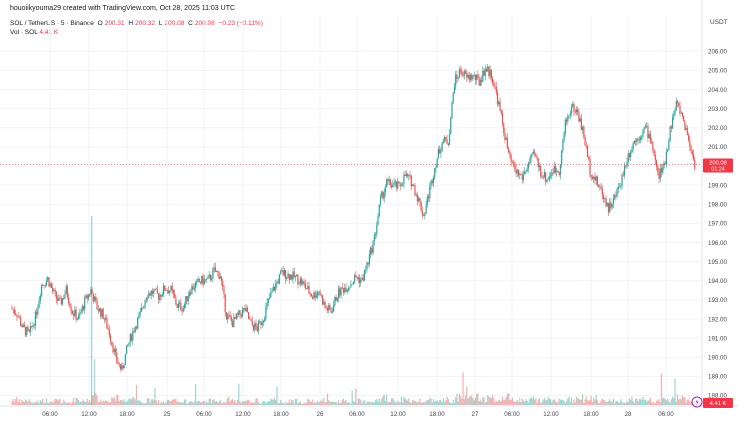  I want to click on y-tick-label: 189.00, so click(717, 377).